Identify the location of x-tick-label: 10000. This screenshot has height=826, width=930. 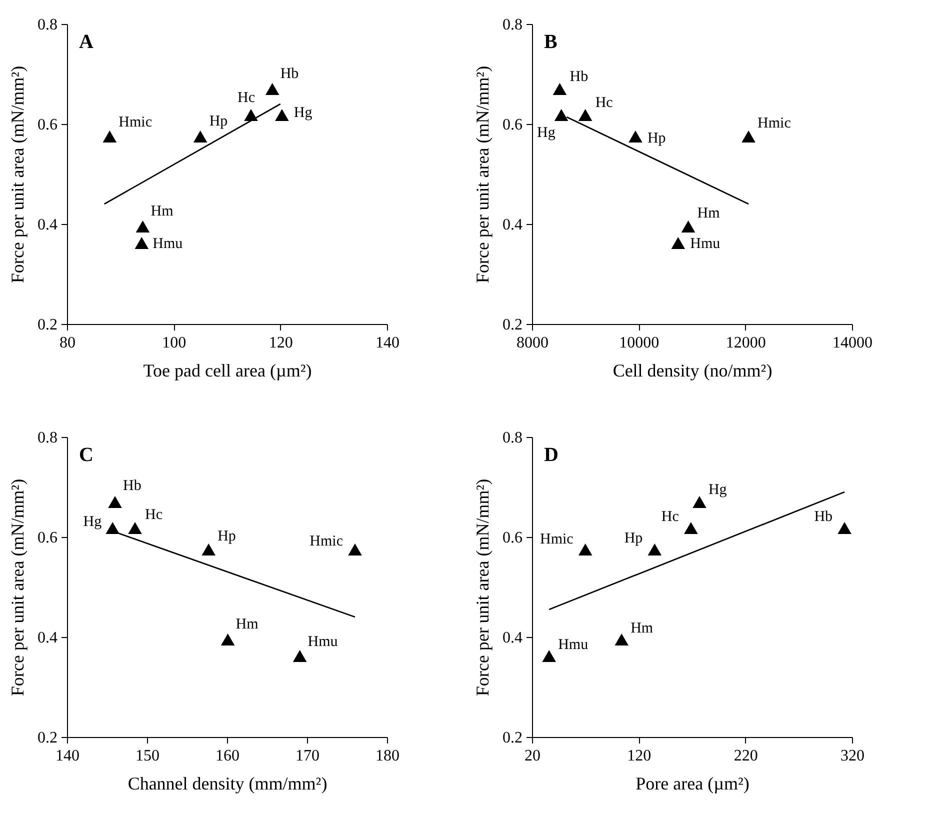
(639, 343).